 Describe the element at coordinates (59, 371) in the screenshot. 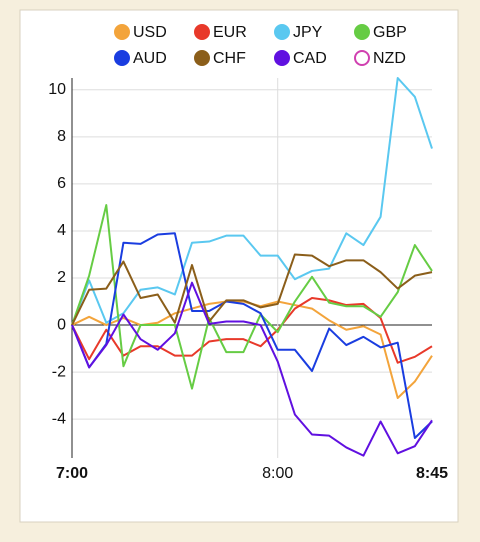

I see `y-tick-label: -2` at that location.